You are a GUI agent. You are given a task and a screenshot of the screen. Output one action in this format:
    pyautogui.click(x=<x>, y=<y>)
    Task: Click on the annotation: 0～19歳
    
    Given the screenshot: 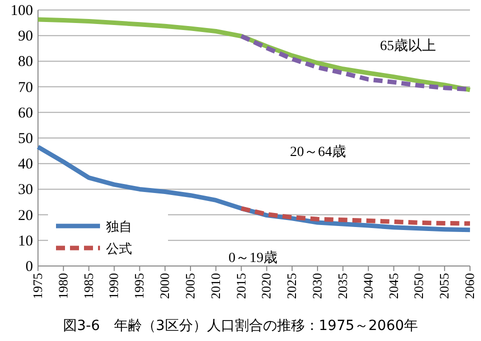 What is the action you would take?
    pyautogui.click(x=253, y=258)
    